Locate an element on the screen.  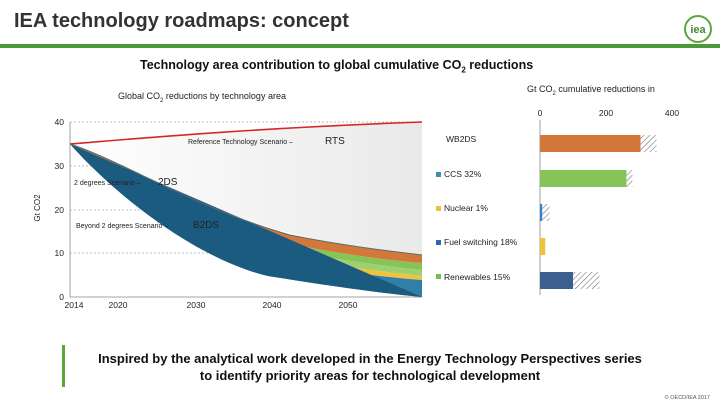
y-tick-label: 0 is located at coordinates (61, 297).